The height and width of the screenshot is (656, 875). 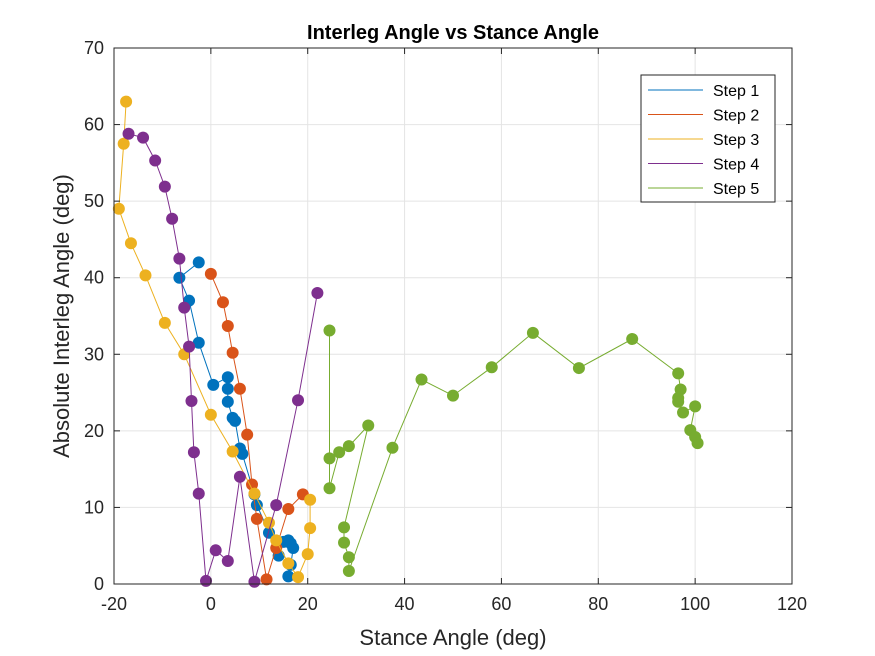 I want to click on x-axis-label: Stance Angle (deg), so click(x=452, y=637).